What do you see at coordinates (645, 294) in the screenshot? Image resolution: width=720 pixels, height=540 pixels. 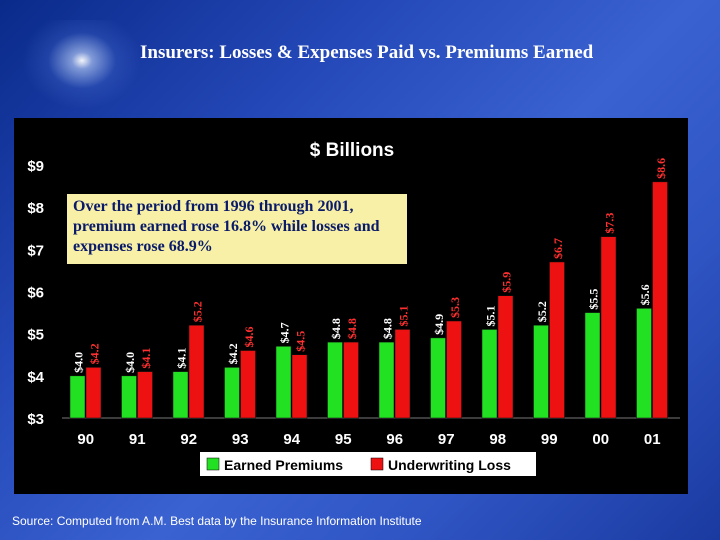 I see `bar-value-label: $5.6` at bounding box center [645, 294].